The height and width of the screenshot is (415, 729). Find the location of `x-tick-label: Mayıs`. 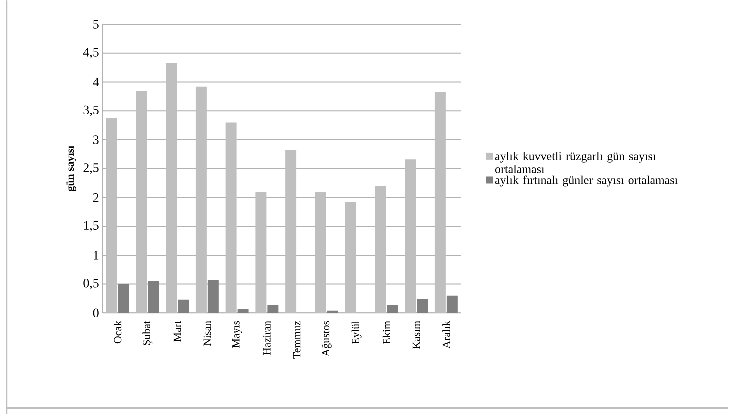

x-tick-label: Mayıs is located at coordinates (237, 335).